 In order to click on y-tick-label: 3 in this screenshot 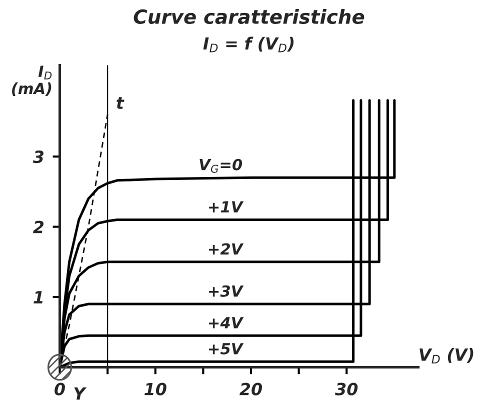, I will do `click(38, 157)`.